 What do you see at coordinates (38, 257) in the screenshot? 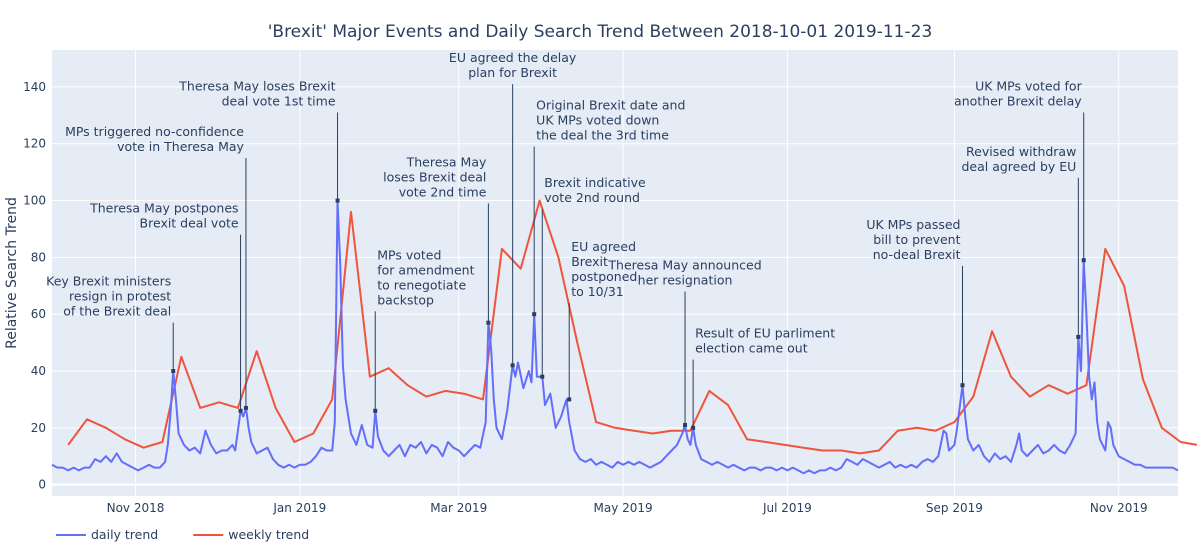
I see `y-tick-label: 80` at bounding box center [38, 257].